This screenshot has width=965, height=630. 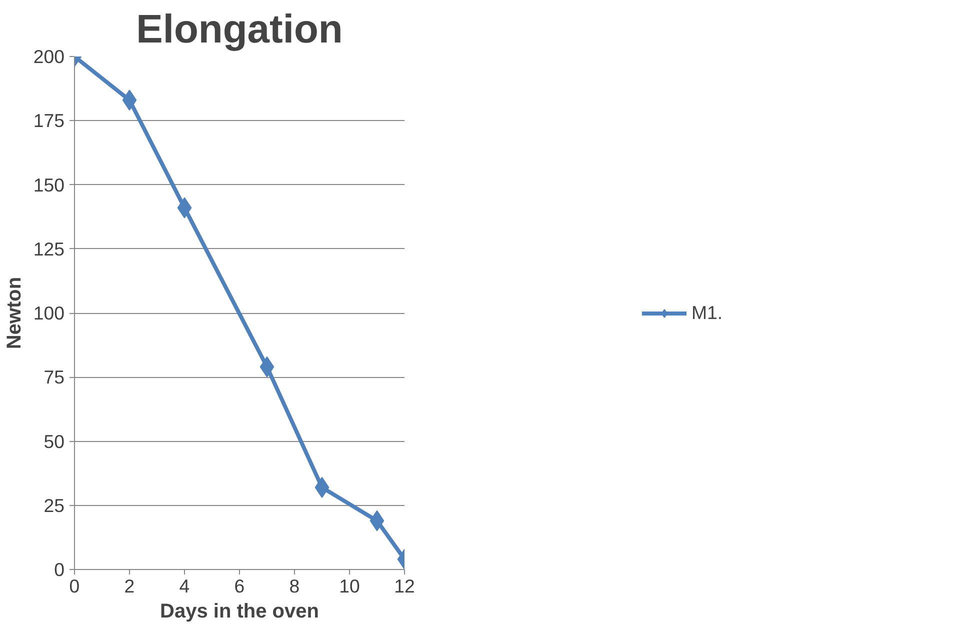 I want to click on x-tick-label: 12, so click(x=404, y=586).